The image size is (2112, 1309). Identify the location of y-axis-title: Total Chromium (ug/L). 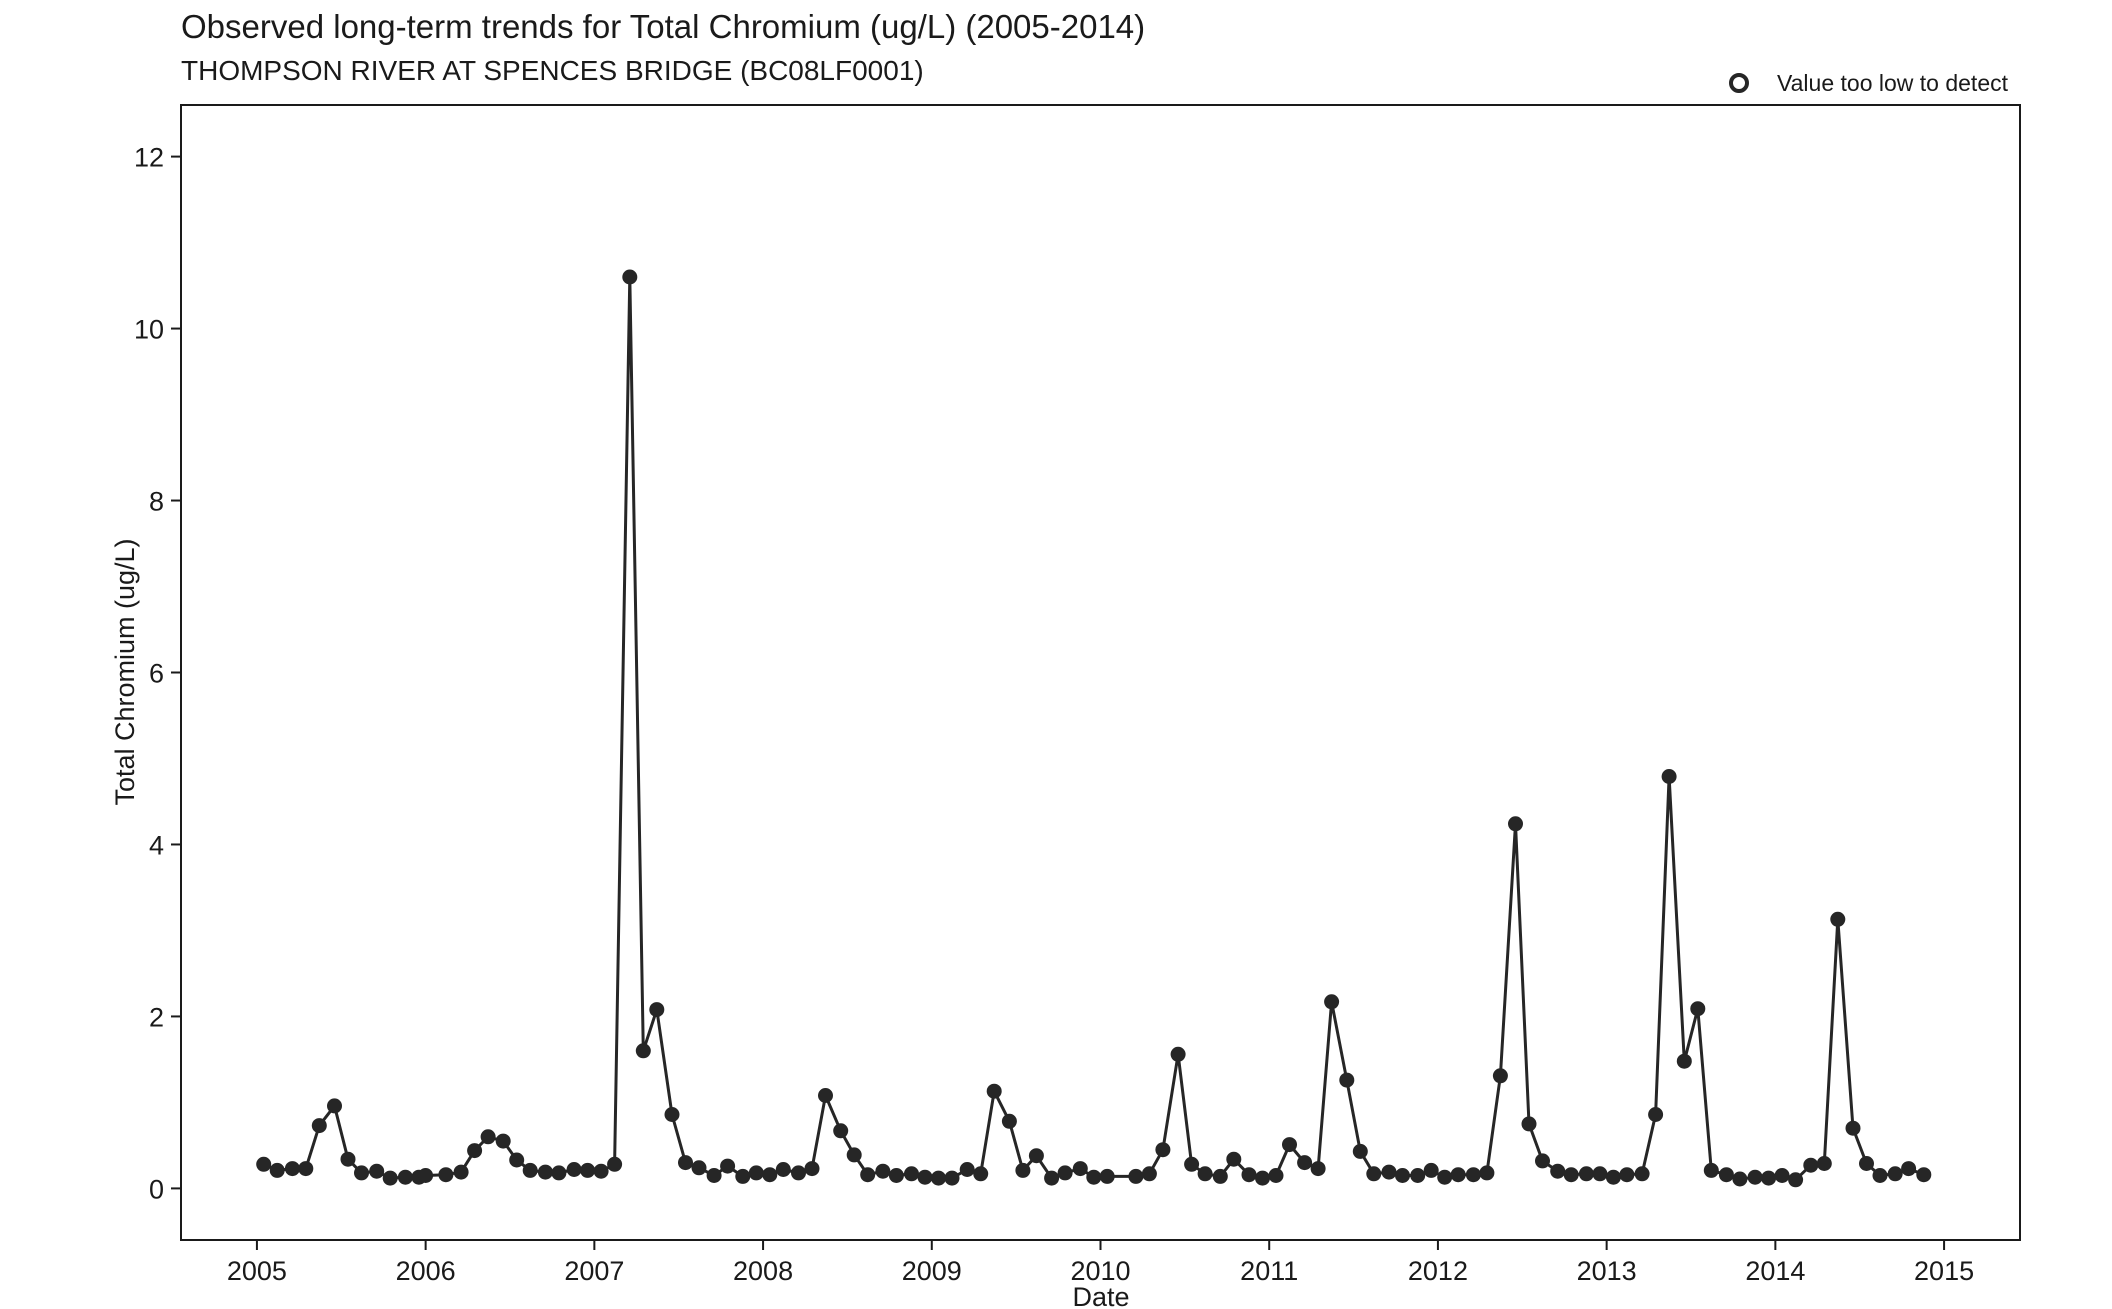
(125, 671).